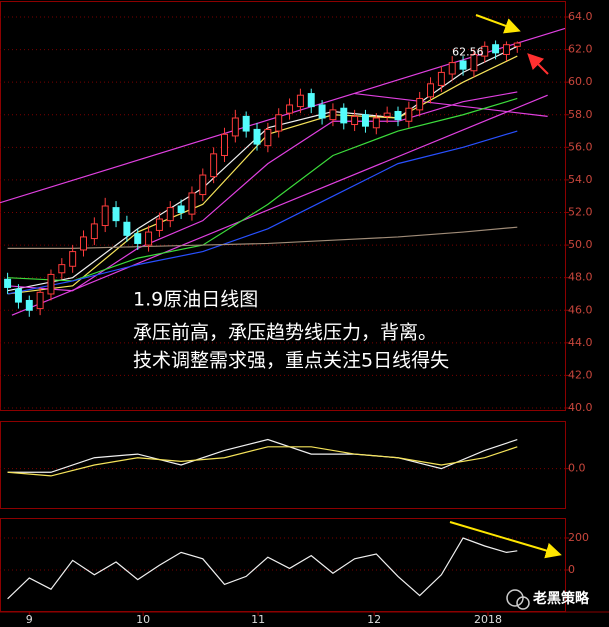 This screenshot has height=627, width=609. I want to click on annotation: 技术调整需求强，重点关注5日线得失, so click(291, 361).